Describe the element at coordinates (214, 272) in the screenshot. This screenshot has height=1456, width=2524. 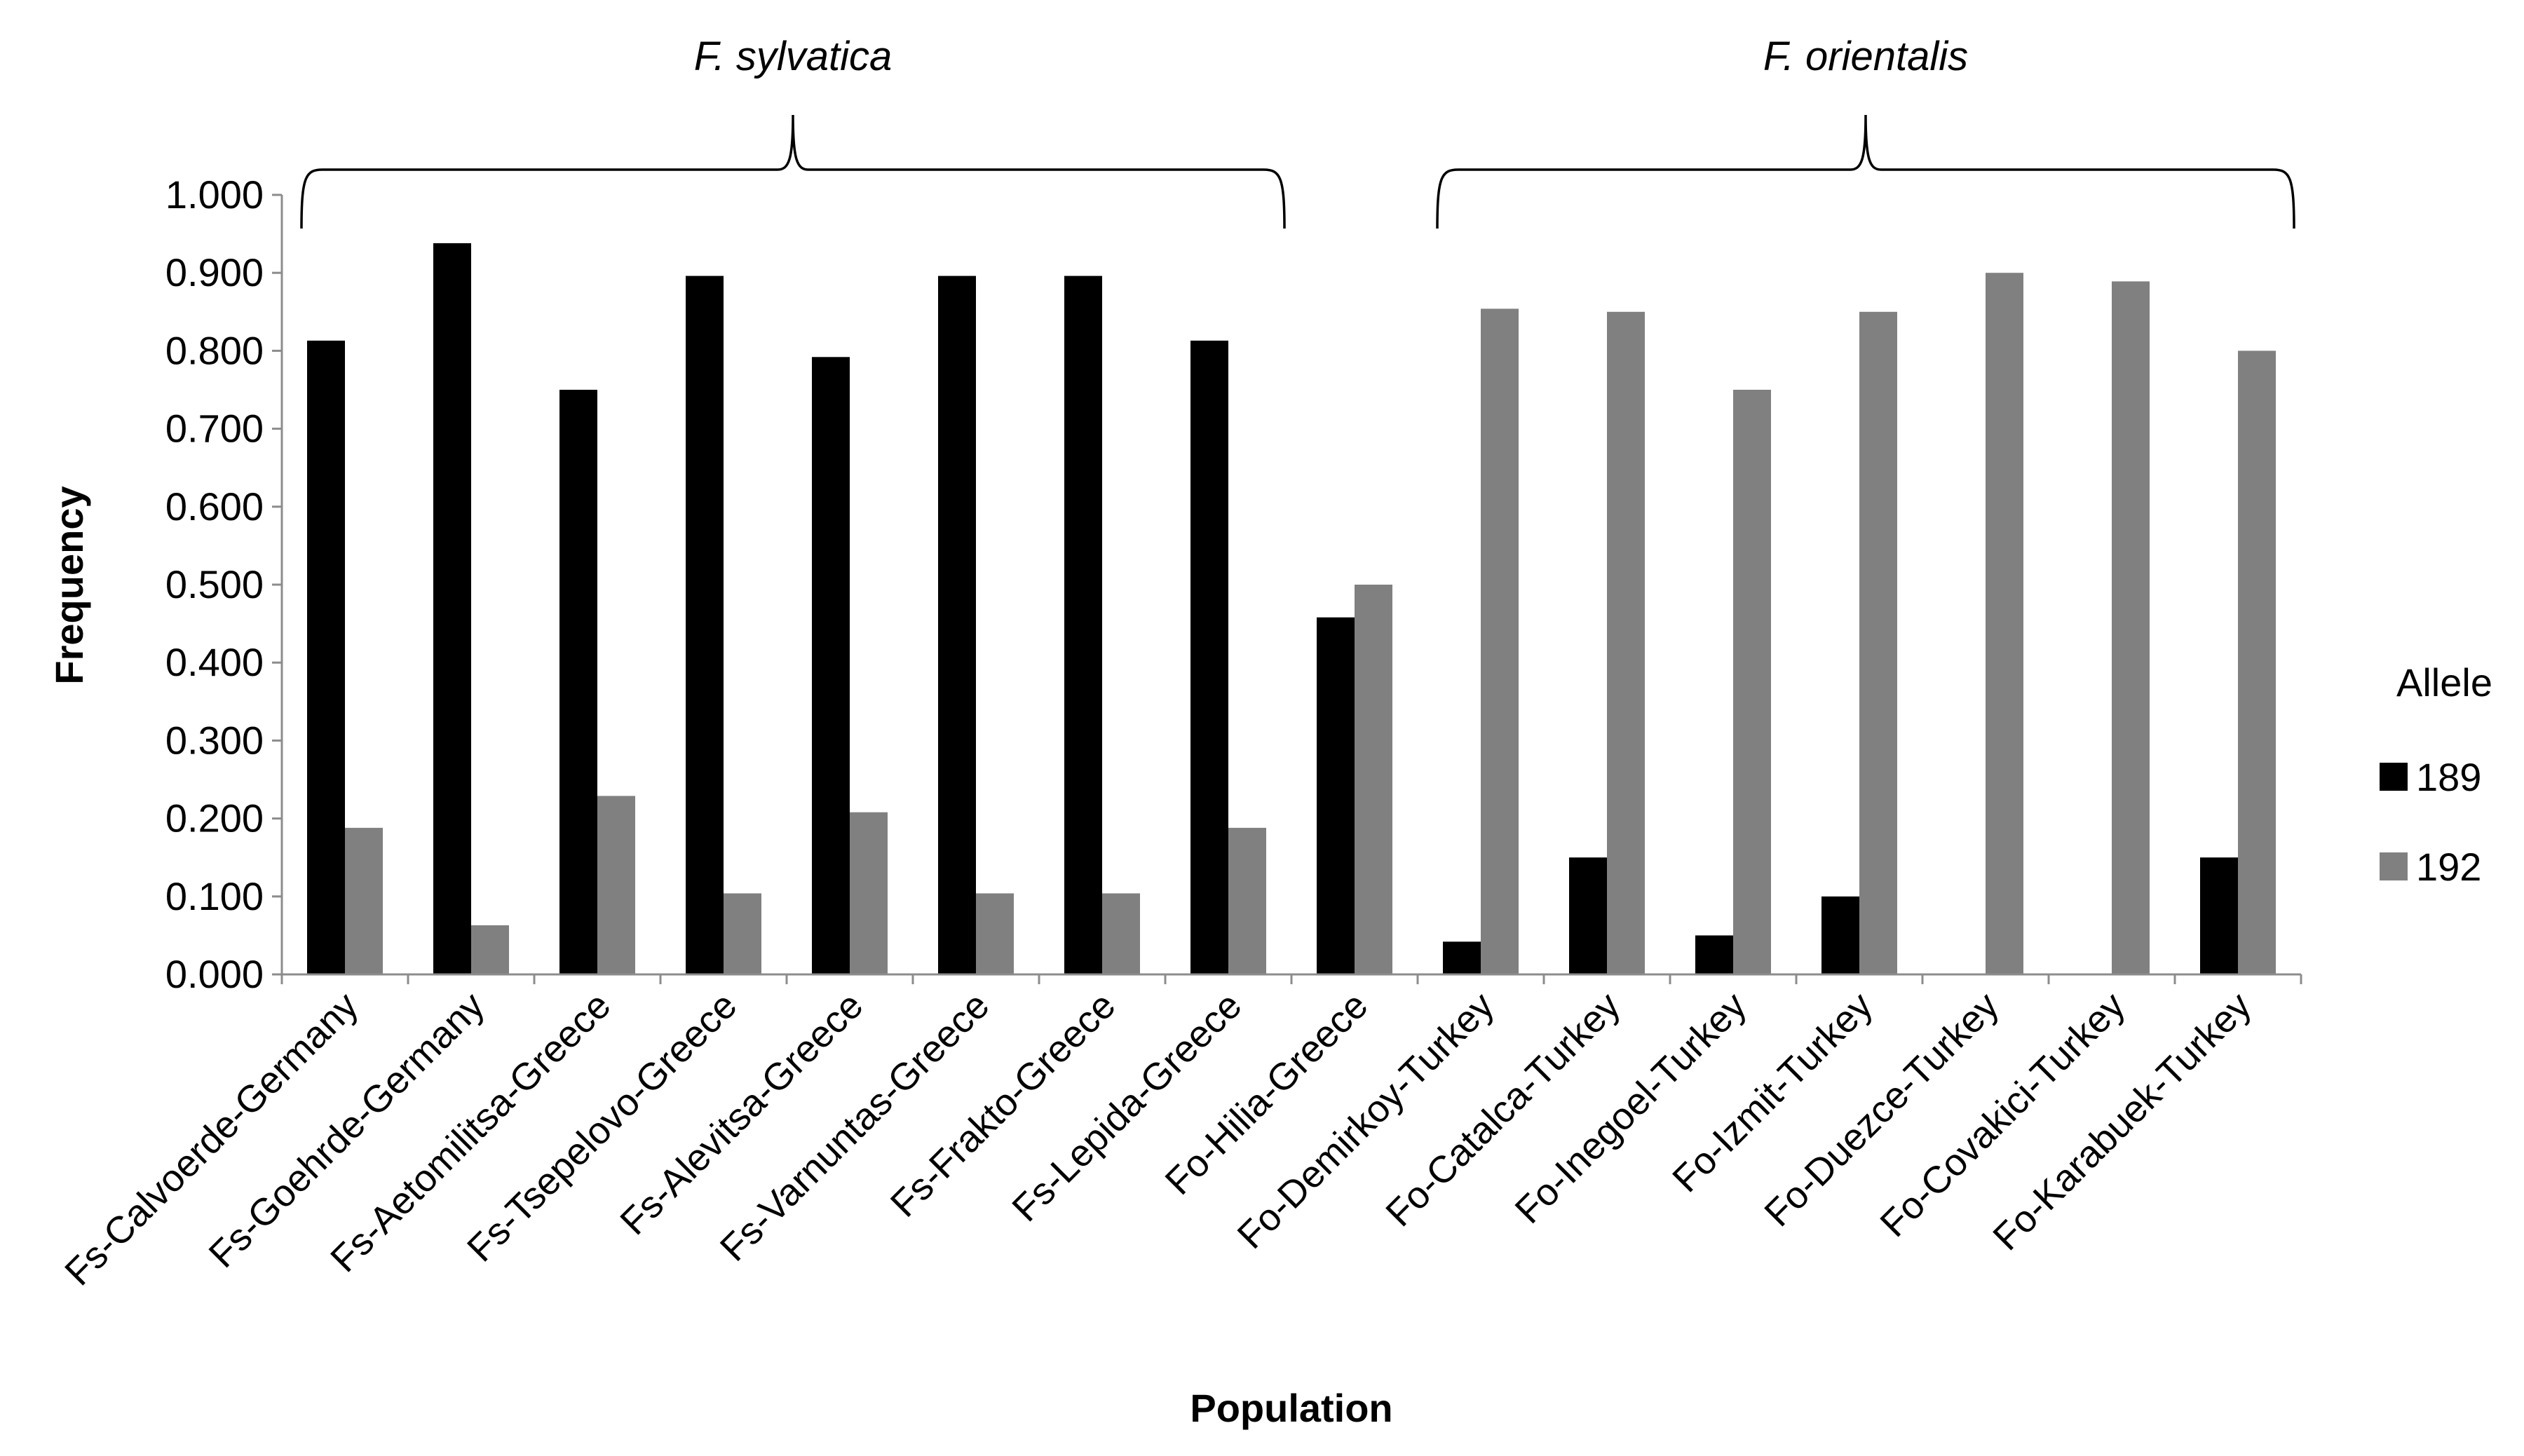
I see `y-tick-label: 0.900` at that location.